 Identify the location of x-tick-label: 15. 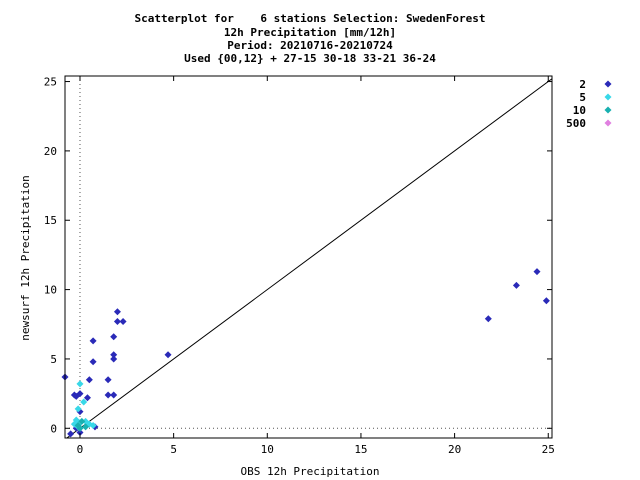
(360, 449).